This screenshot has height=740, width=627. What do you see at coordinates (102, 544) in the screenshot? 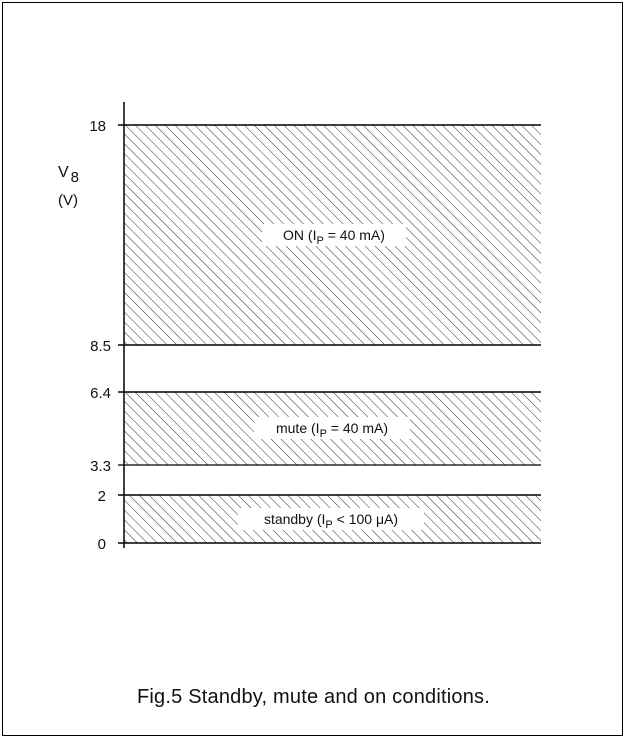
I see `tick-label-0: 0` at bounding box center [102, 544].